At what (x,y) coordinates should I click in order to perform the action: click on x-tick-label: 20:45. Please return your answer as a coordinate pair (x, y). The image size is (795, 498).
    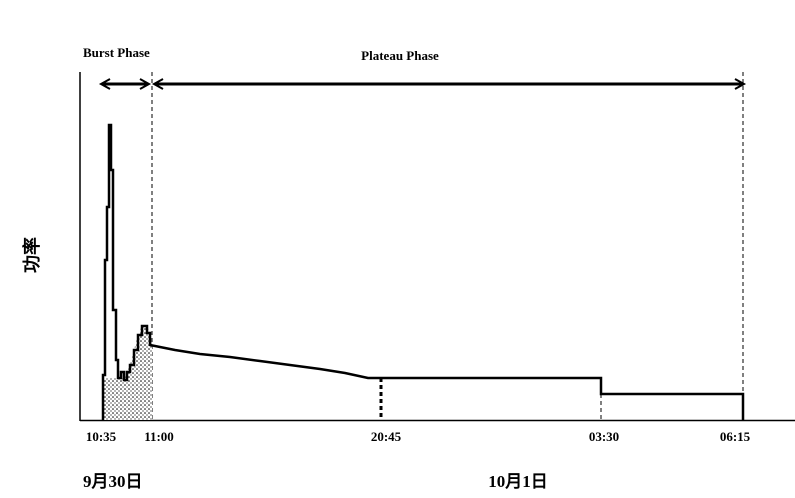
    Looking at the image, I should click on (386, 436).